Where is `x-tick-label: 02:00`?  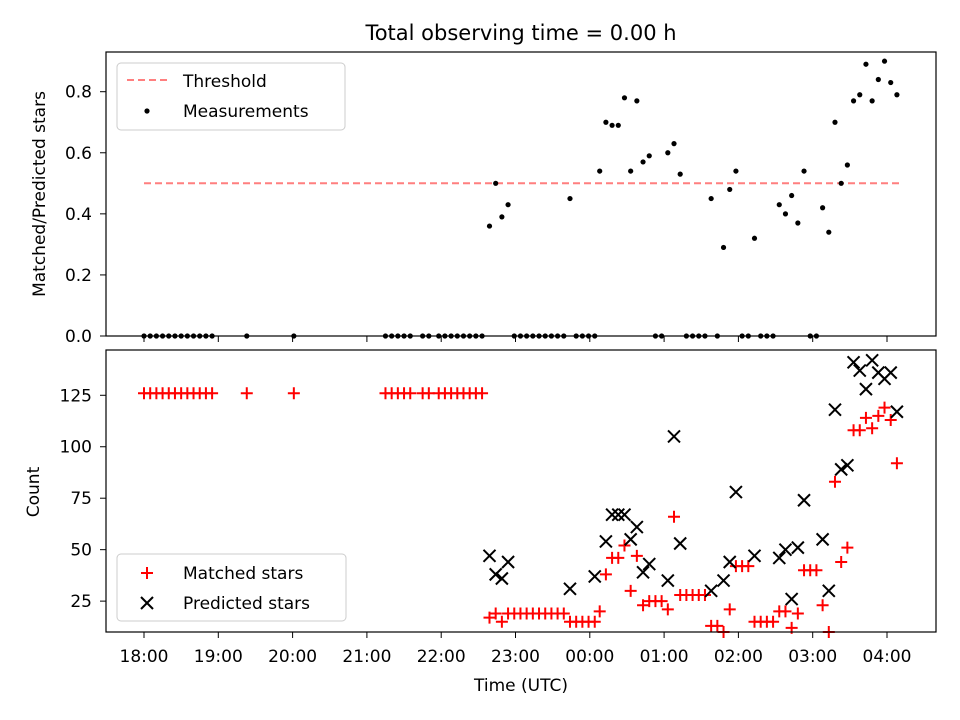
x-tick-label: 02:00 is located at coordinates (738, 657).